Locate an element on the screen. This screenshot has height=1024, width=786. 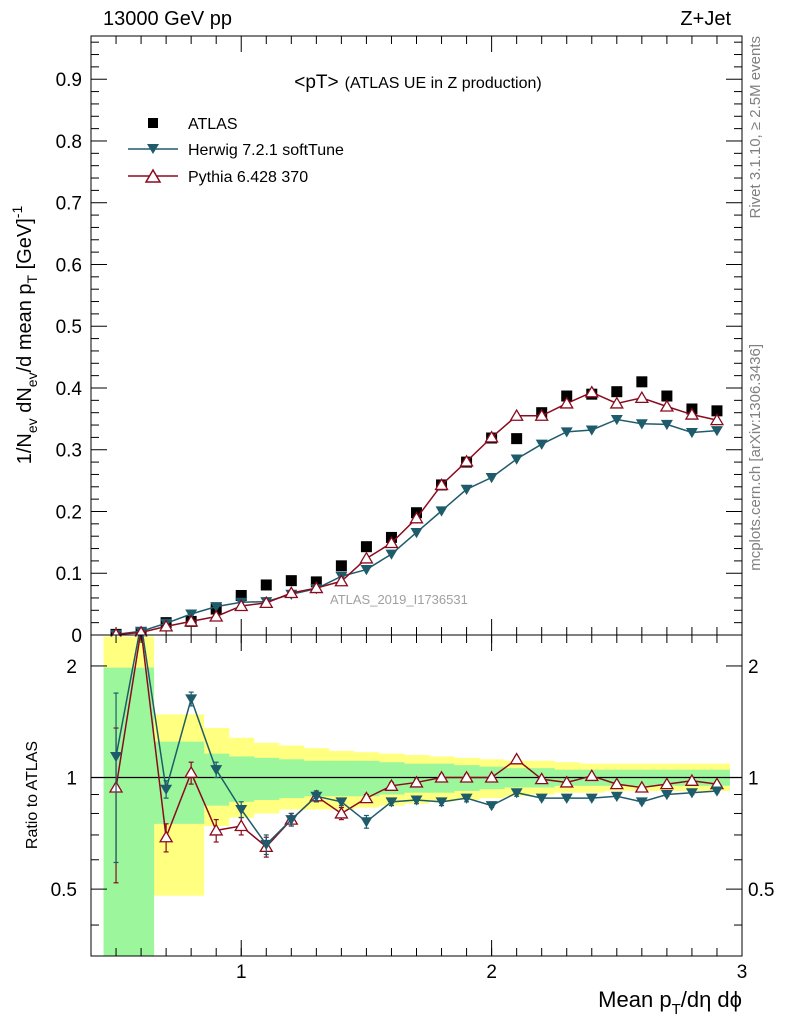
main-y-tick-label: 0 is located at coordinates (76, 636).